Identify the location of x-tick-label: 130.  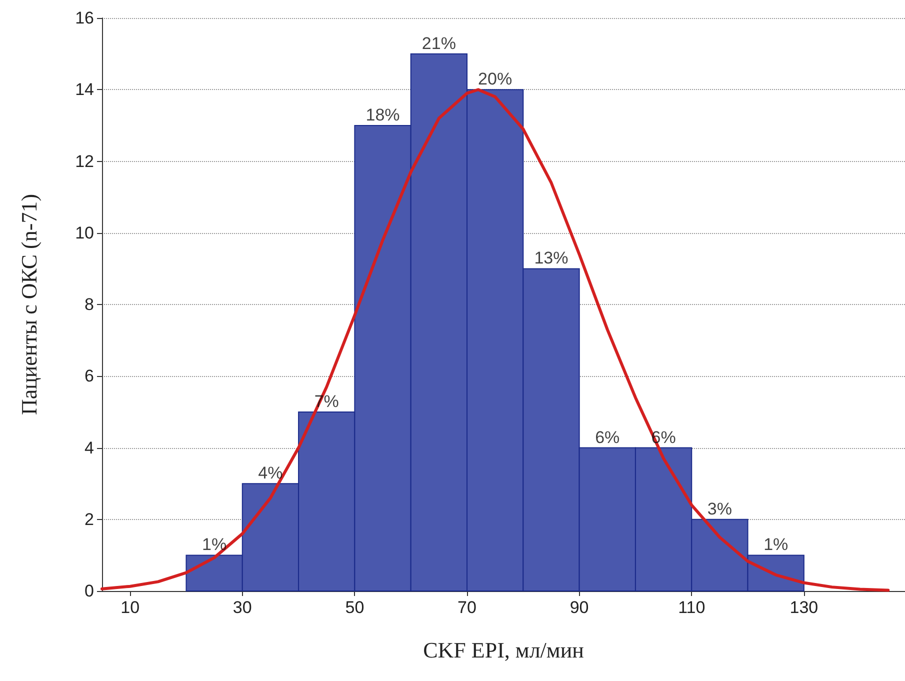
(804, 607).